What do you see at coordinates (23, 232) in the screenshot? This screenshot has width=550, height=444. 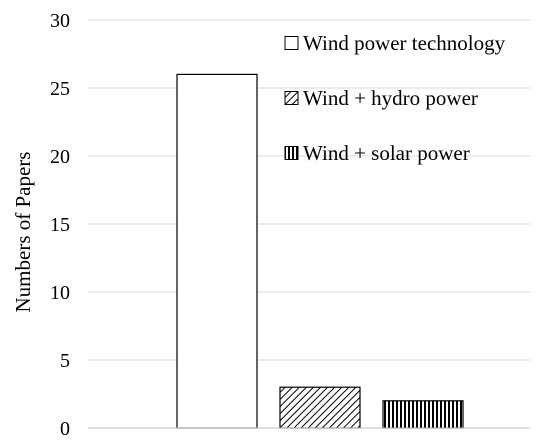 I see `y-axis-title: Numbers of Papers` at bounding box center [23, 232].